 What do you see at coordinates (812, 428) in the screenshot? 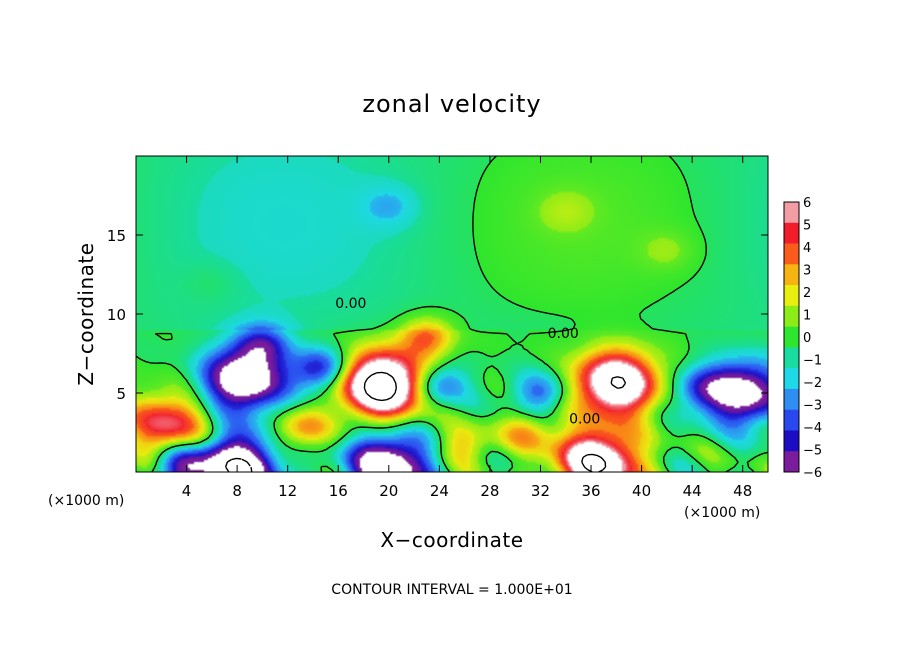
I see `colorbar-tick-label: −4` at bounding box center [812, 428].